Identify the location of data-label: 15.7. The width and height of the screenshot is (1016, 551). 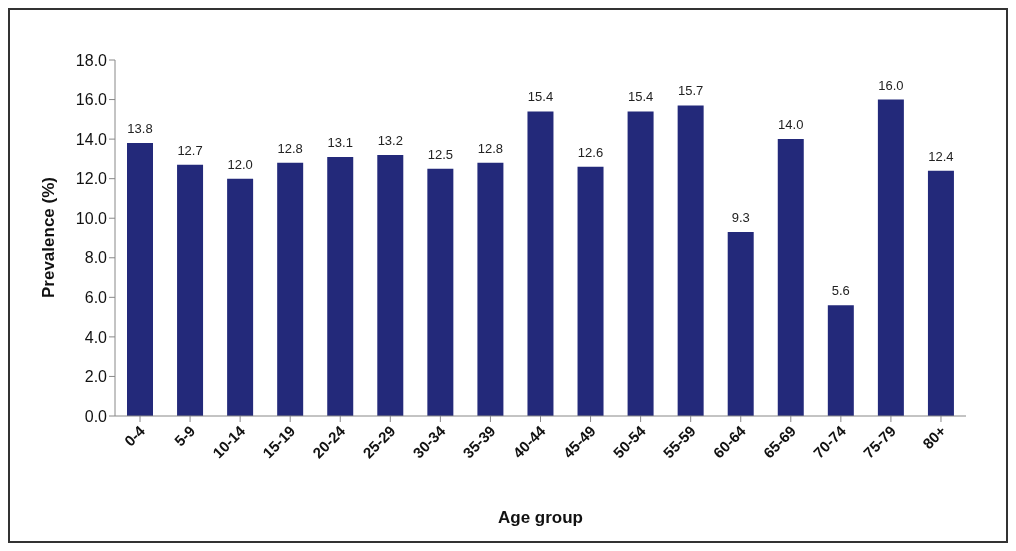
(690, 91).